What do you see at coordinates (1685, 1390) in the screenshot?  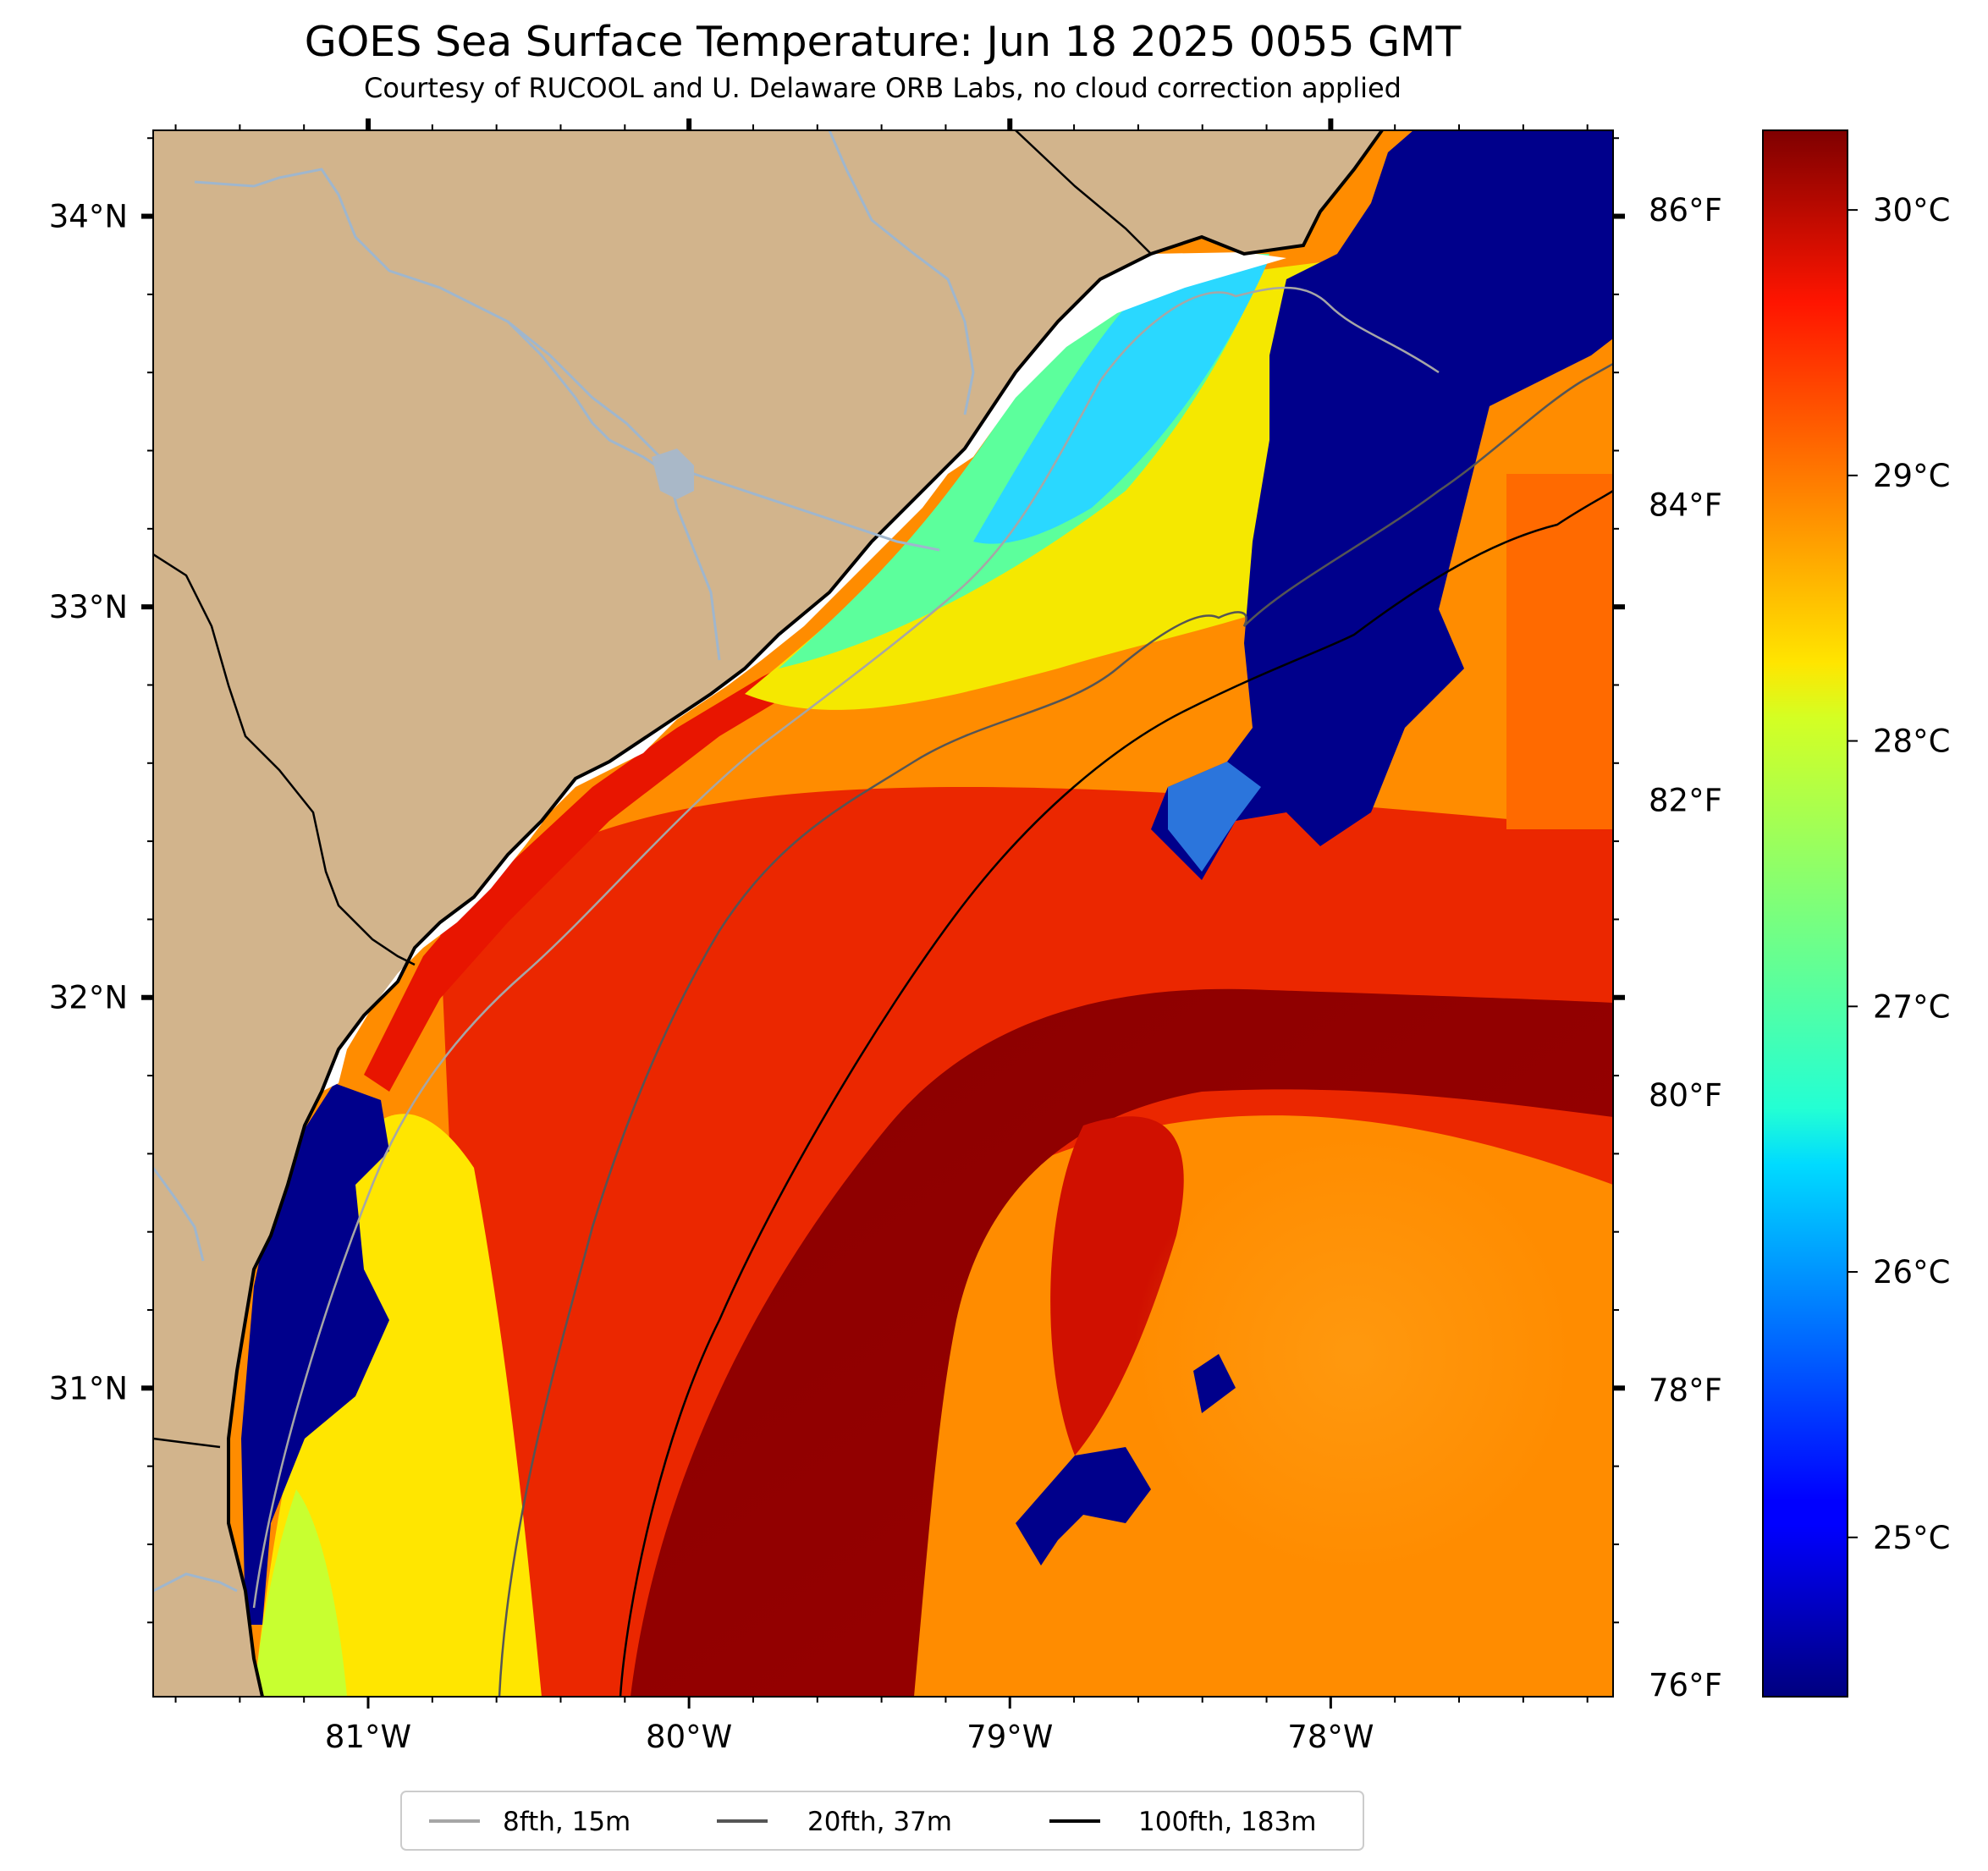 I see `fahrenheit-tick-label: 78°F` at bounding box center [1685, 1390].